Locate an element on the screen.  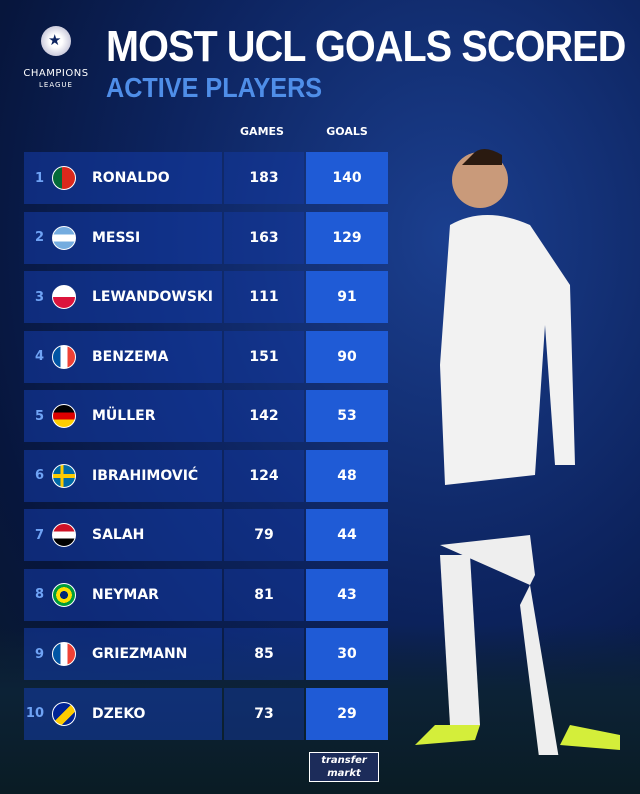
player-cell: 10 DZEKO is located at coordinates (123, 713).